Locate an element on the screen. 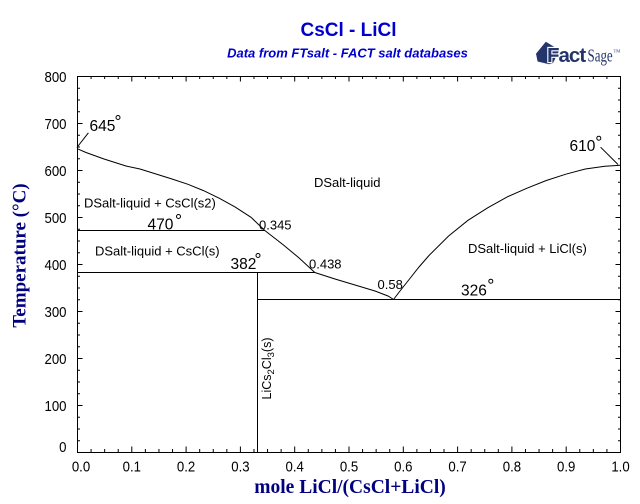 This screenshot has width=640, height=504. svg-text: 0 is located at coordinates (62, 446).